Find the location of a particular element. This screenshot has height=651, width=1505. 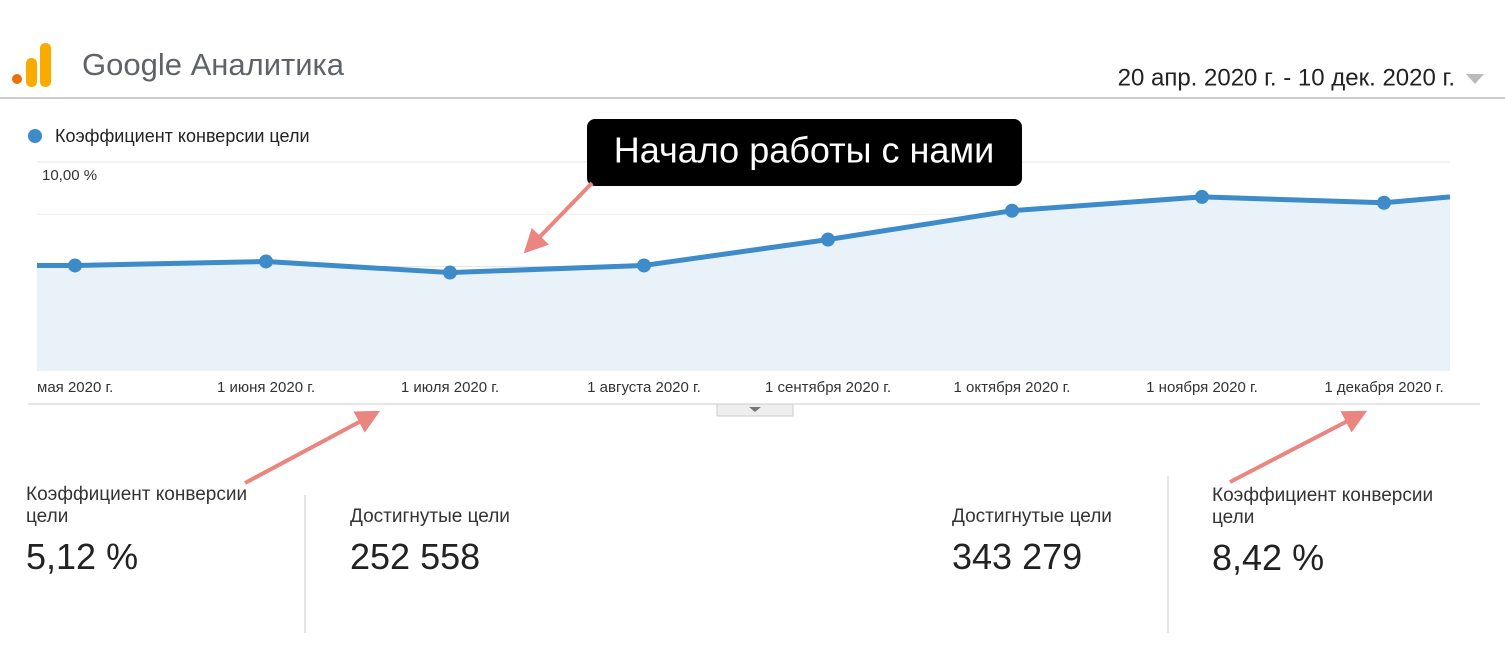

stat-value: 5,12 % is located at coordinates (82, 556).